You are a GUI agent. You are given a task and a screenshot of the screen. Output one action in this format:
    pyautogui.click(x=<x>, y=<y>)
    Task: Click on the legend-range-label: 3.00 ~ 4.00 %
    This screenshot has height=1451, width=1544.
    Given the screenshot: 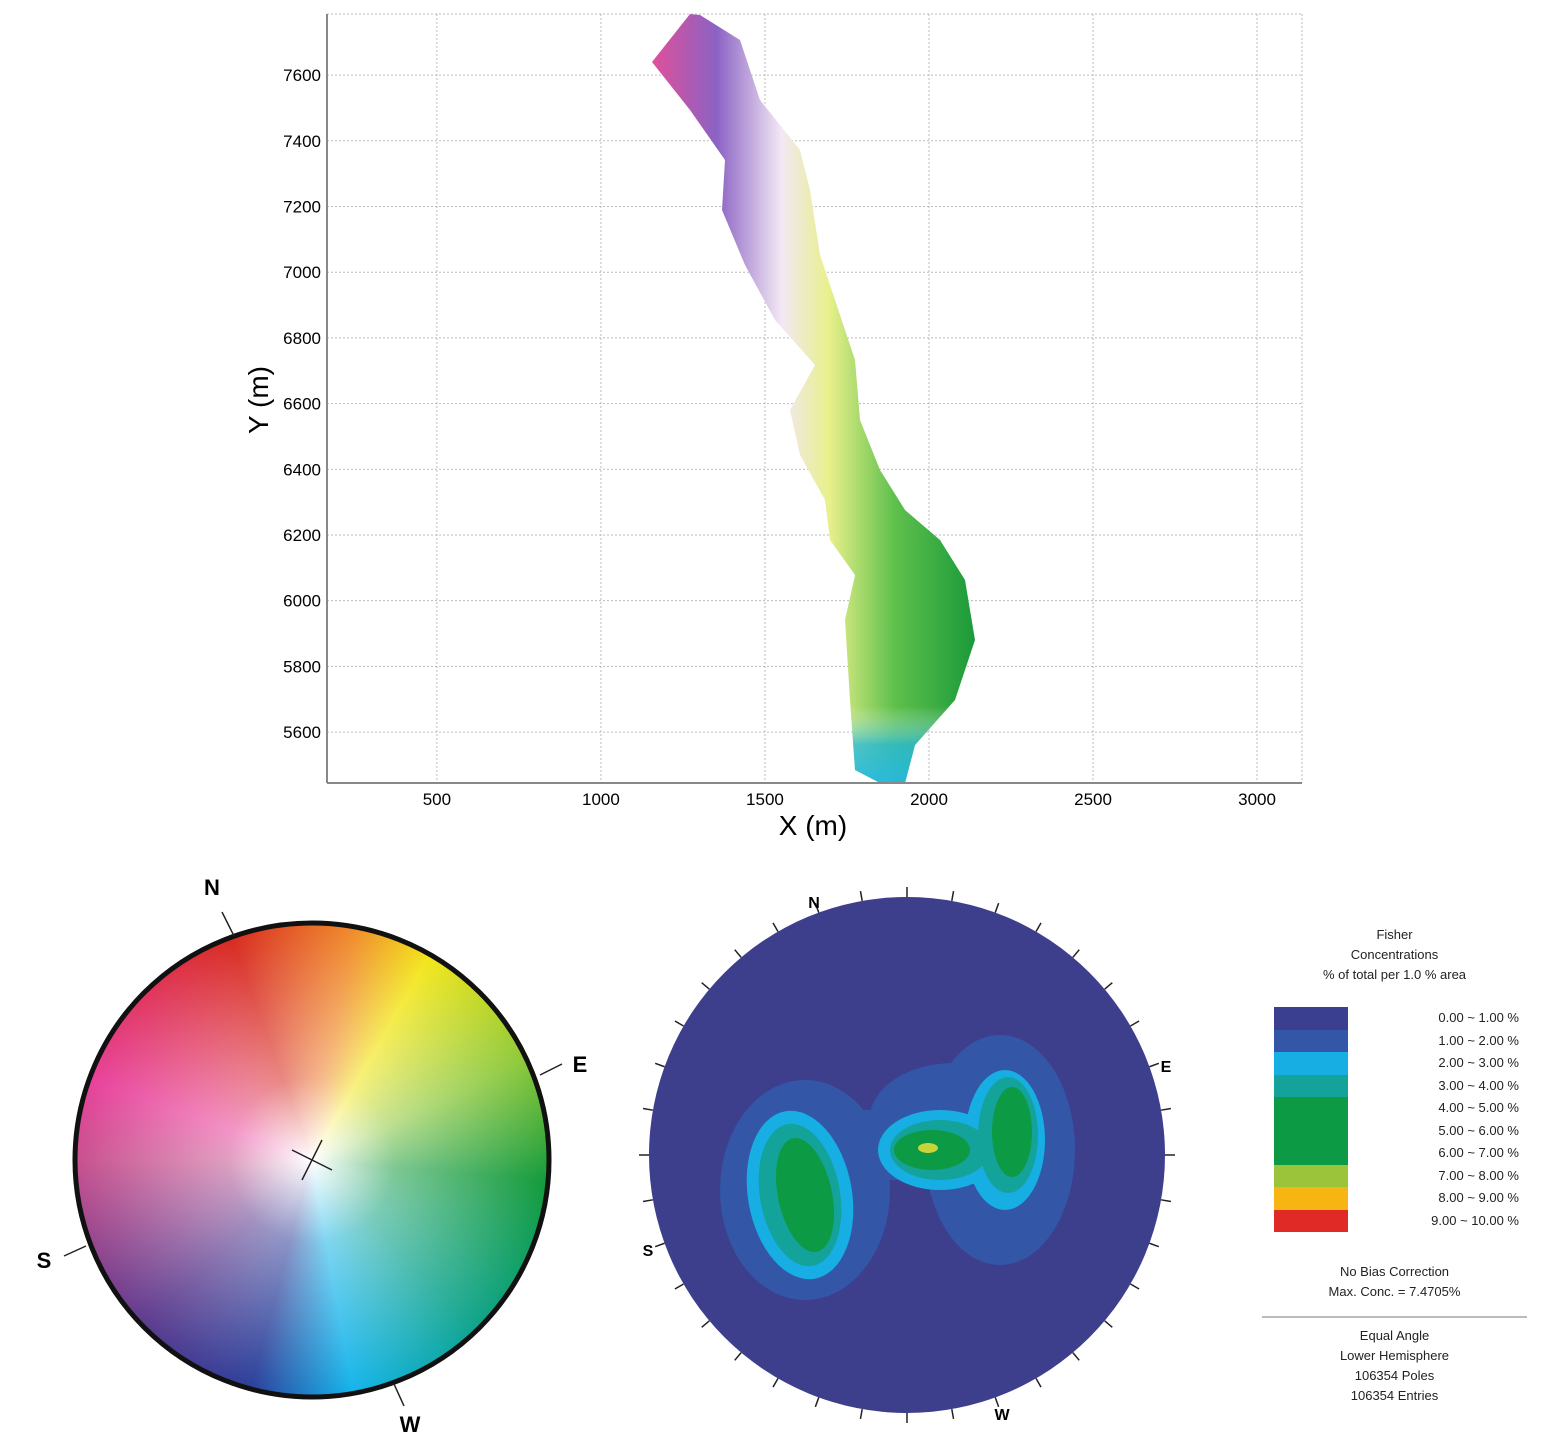 What is the action you would take?
    pyautogui.click(x=1478, y=1085)
    